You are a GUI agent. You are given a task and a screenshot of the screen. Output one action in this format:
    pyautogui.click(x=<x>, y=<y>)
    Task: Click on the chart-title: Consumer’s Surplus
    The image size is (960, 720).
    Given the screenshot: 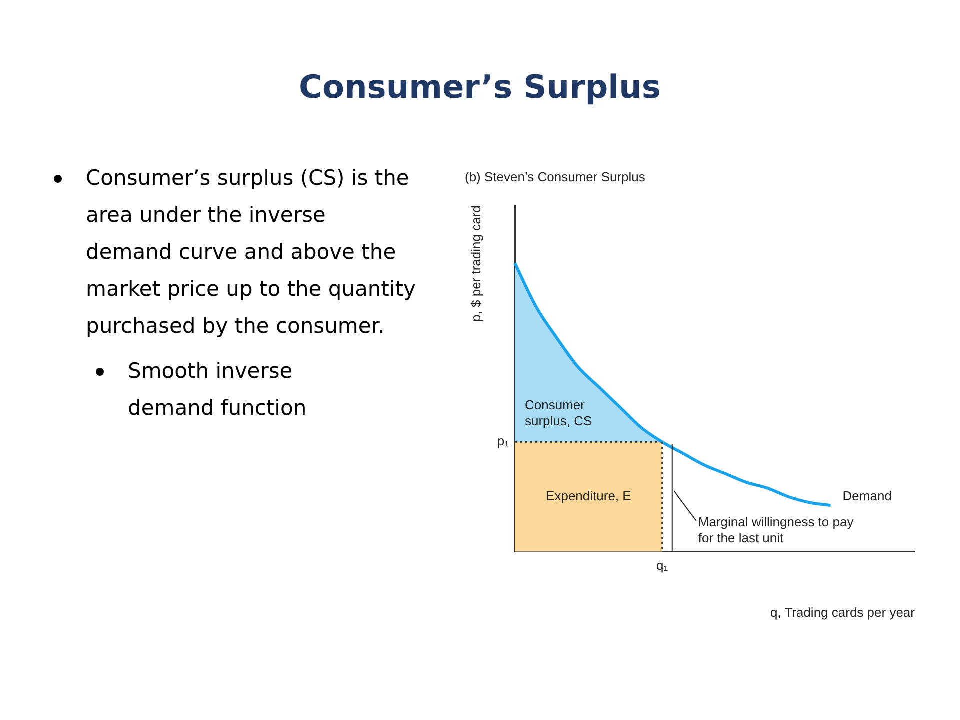 What is the action you would take?
    pyautogui.click(x=480, y=87)
    